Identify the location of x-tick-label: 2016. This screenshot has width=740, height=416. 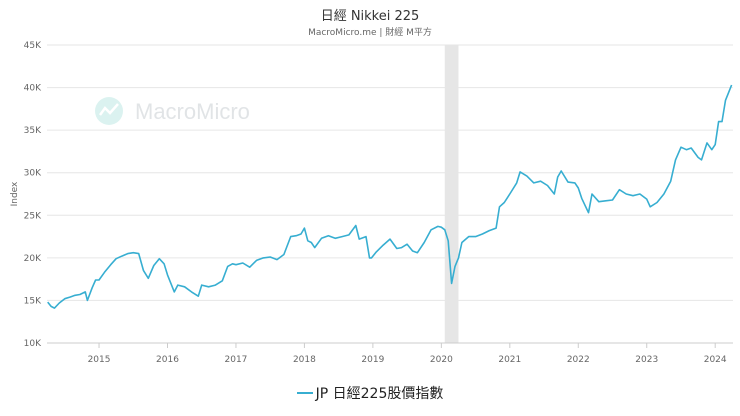
(167, 360).